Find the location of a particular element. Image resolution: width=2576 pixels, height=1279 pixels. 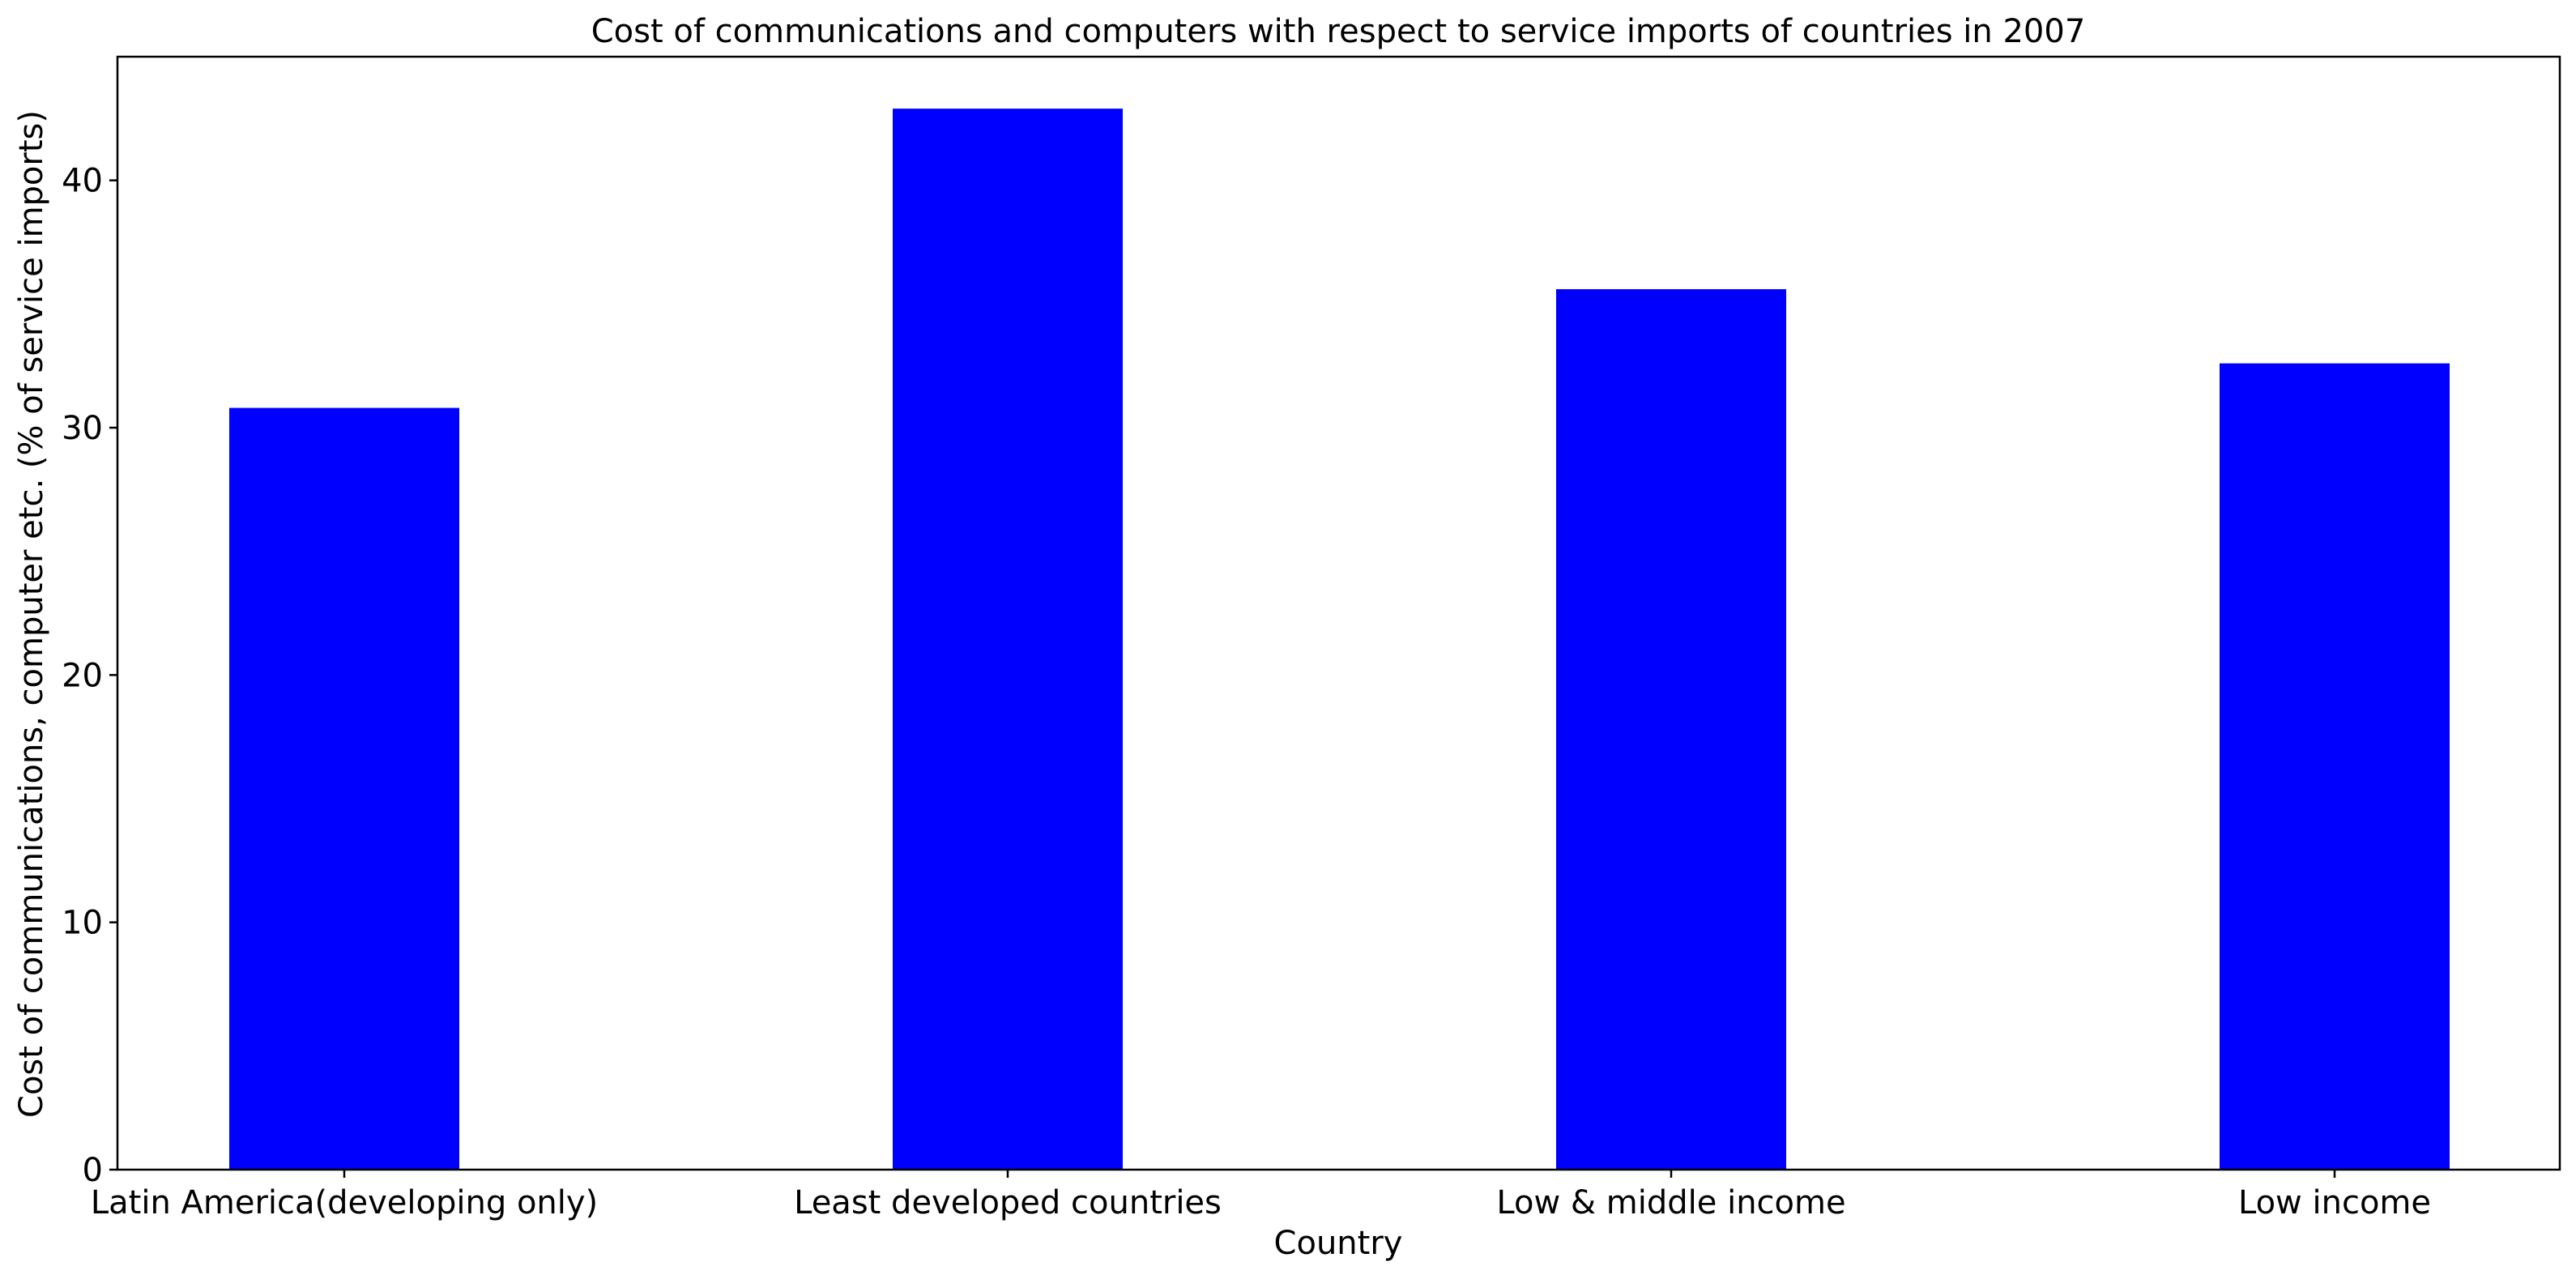

x-axis-label: Country is located at coordinates (1339, 1243).